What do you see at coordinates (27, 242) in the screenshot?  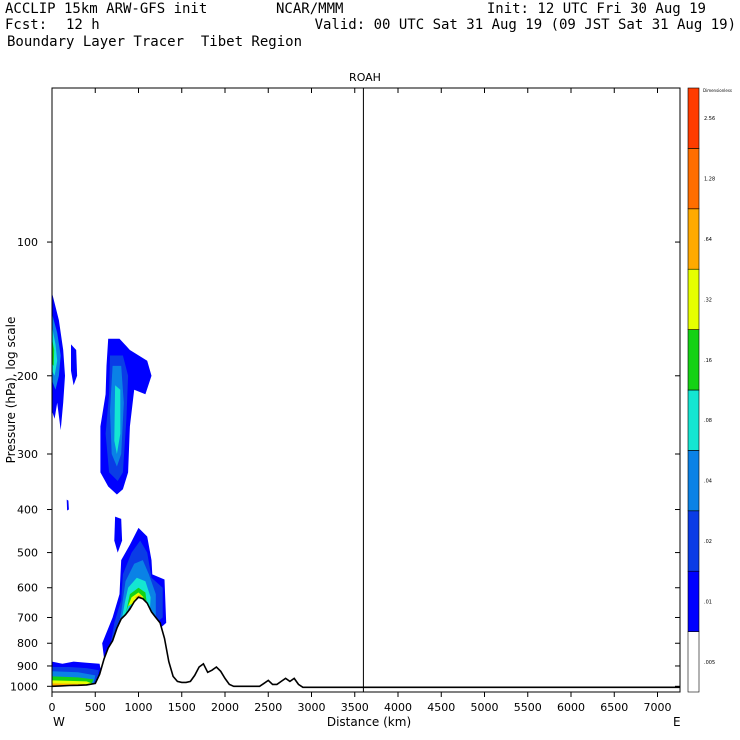 I see `y-tick-label: 100` at bounding box center [27, 242].